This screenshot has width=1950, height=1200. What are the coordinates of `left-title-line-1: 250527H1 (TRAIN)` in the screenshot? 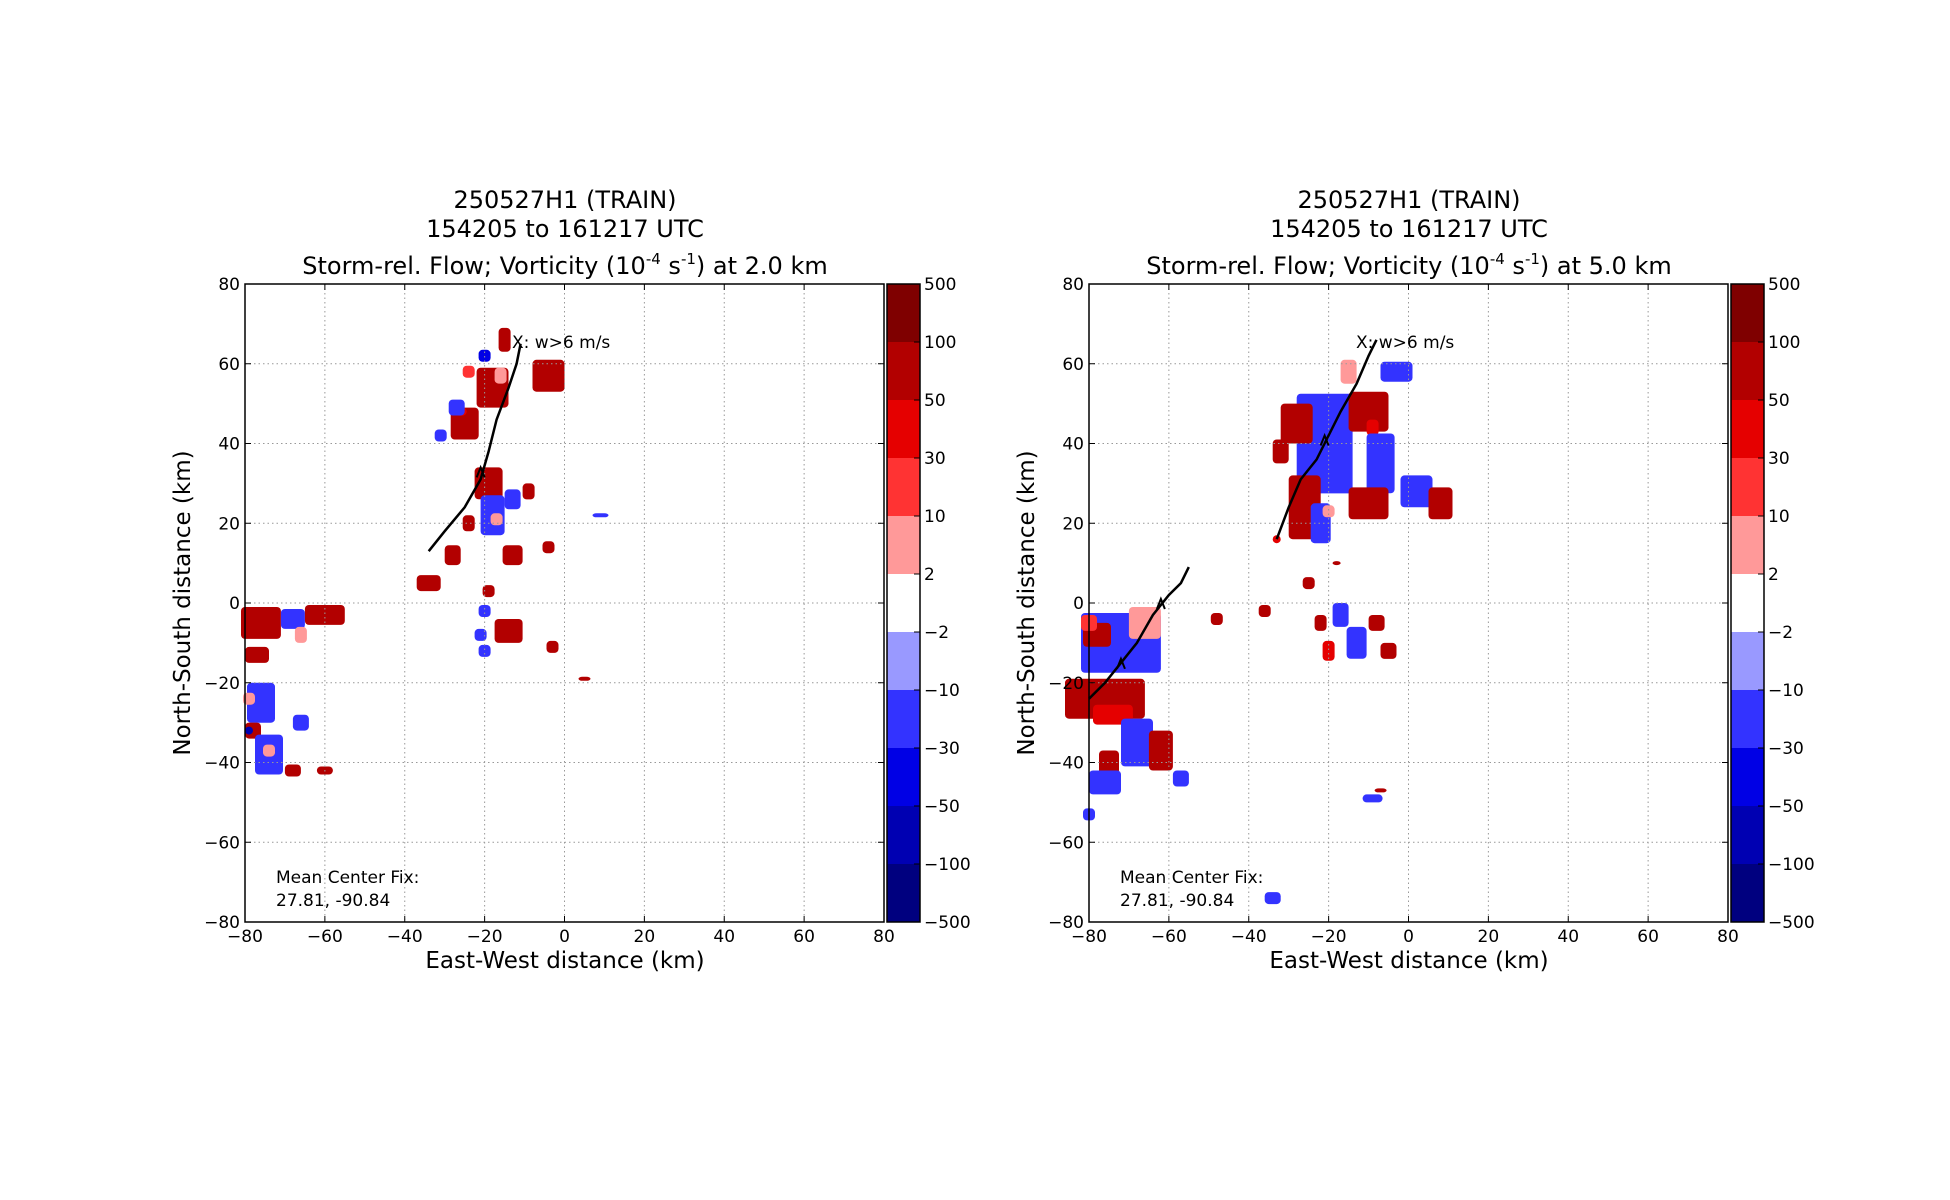 It's located at (564, 200).